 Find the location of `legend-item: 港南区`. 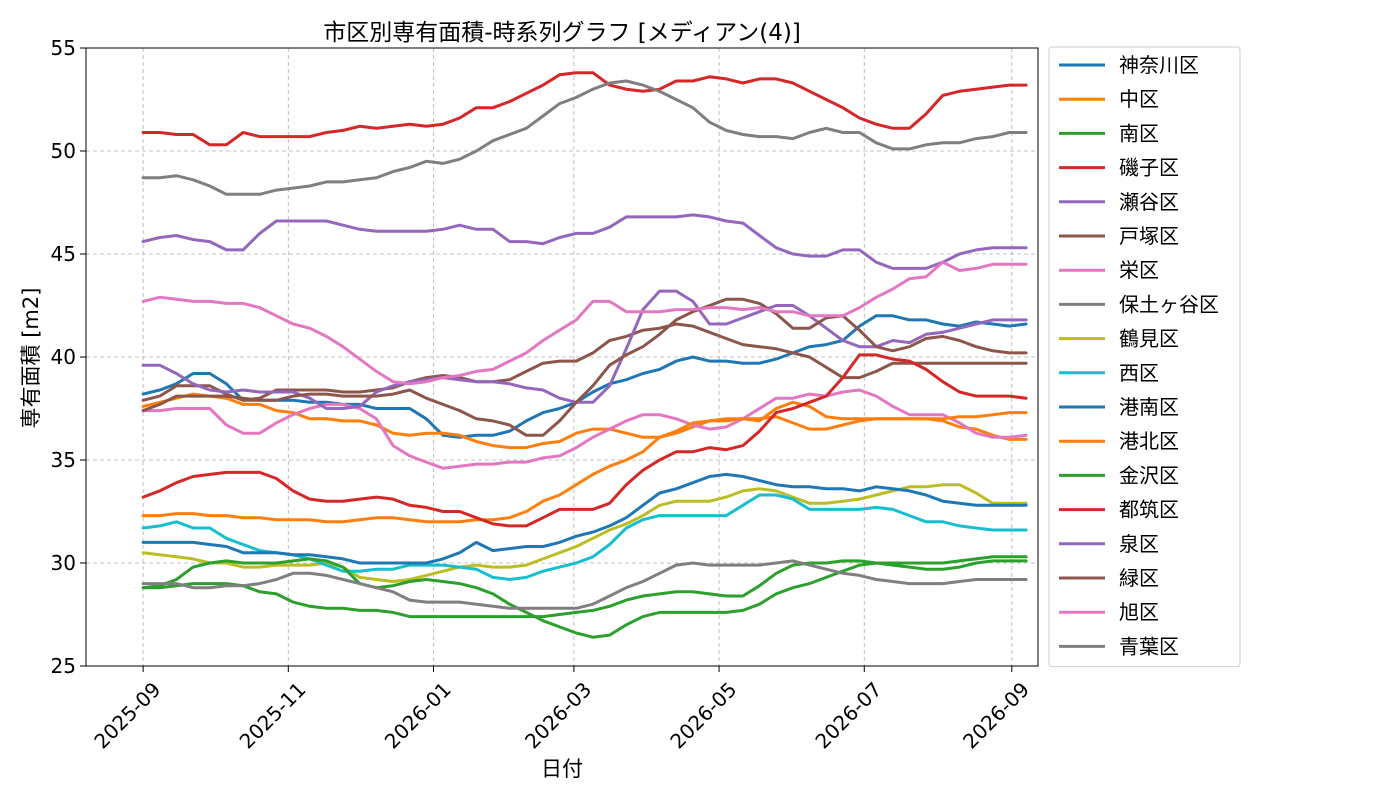

legend-item: 港南区 is located at coordinates (1119, 407).